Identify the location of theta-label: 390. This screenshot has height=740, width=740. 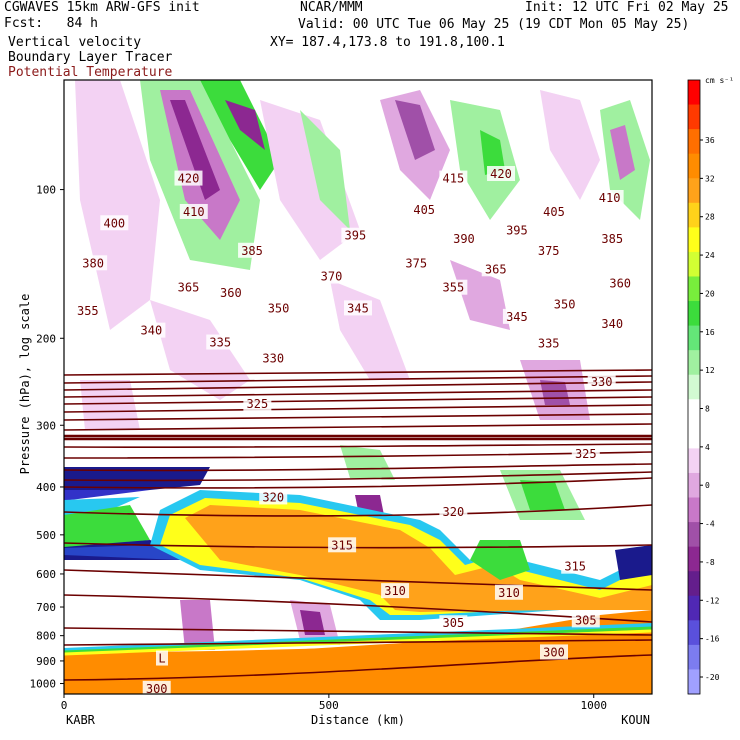
(464, 239).